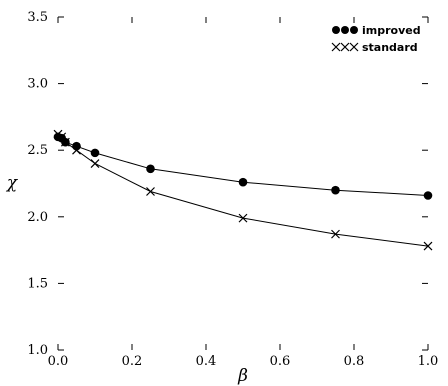  What do you see at coordinates (354, 361) in the screenshot?
I see `x-tick-label: 0.8` at bounding box center [354, 361].